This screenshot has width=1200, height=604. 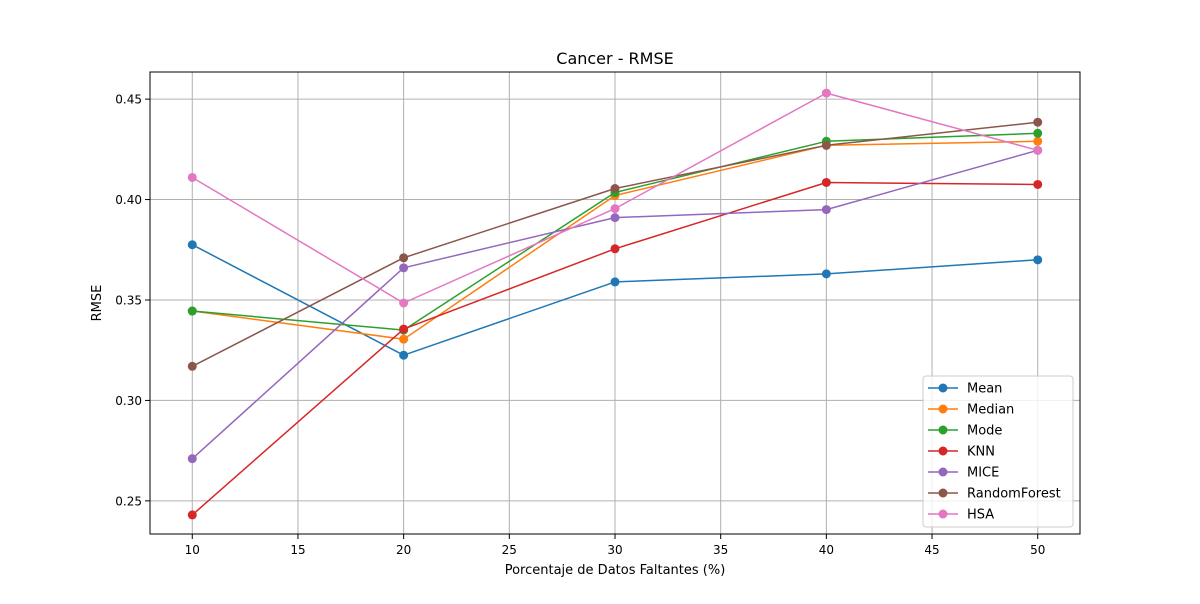 What do you see at coordinates (990, 410) in the screenshot?
I see `legend-label: Median` at bounding box center [990, 410].